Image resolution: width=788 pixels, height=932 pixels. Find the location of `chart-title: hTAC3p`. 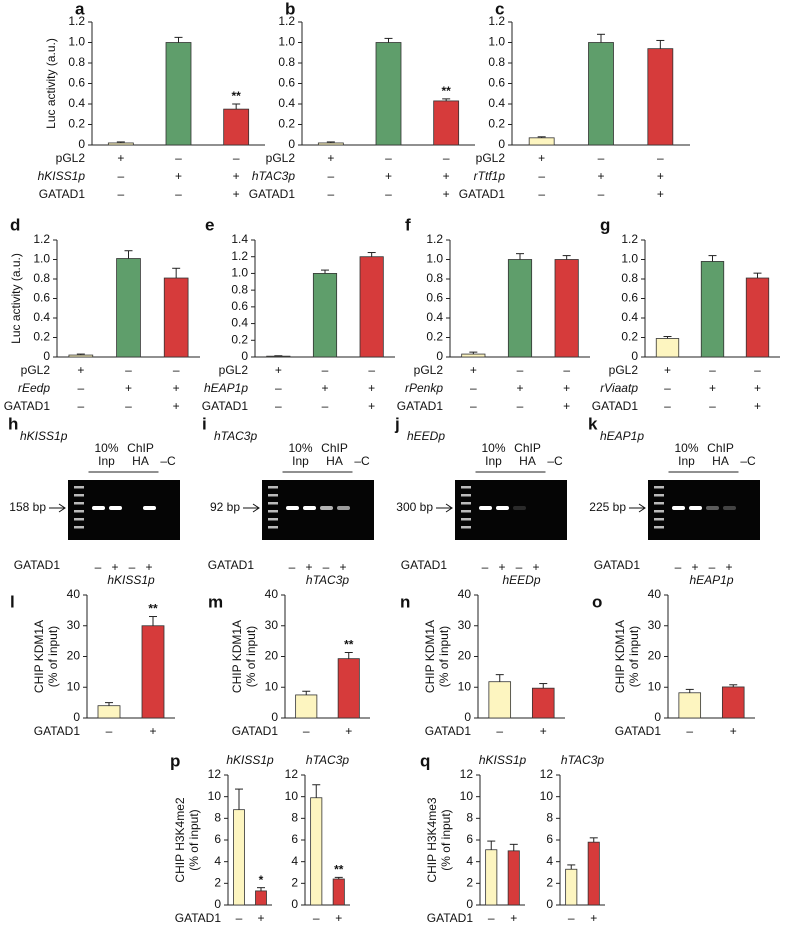

chart-title: hTAC3p is located at coordinates (327, 580).